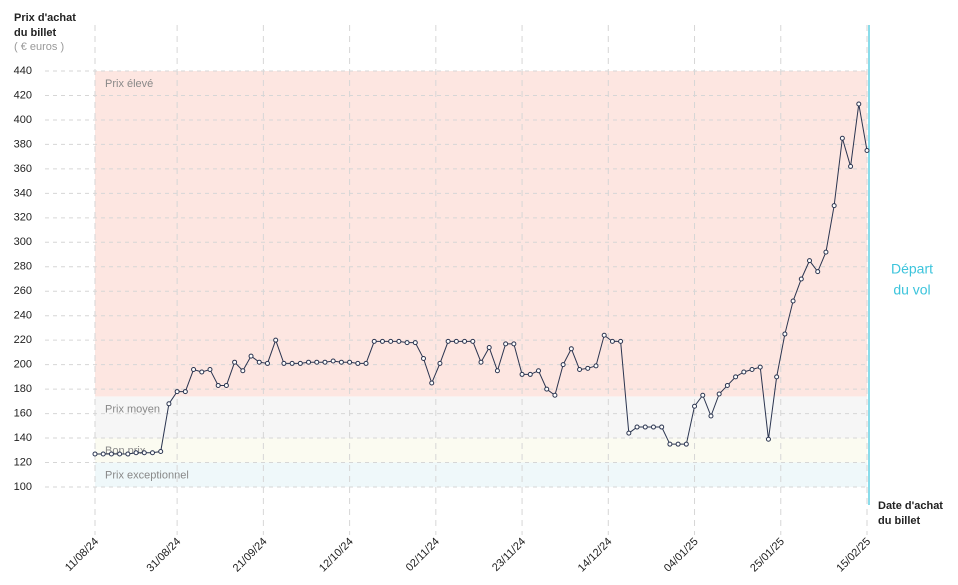 This screenshot has height=585, width=958. Describe the element at coordinates (82, 555) in the screenshot. I see `x-tick-label: 11/08/24` at that location.